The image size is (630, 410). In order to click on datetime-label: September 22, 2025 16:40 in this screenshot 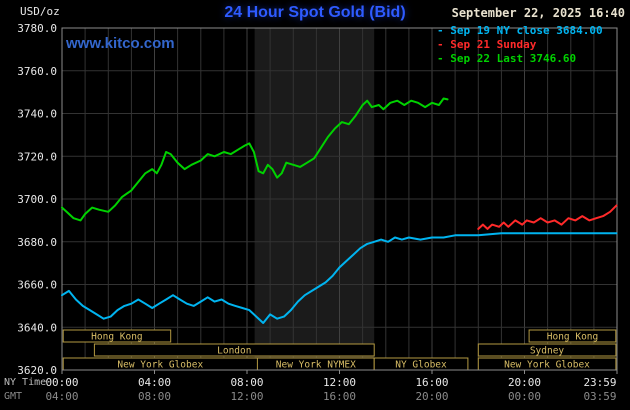, I will do `click(538, 13)`.